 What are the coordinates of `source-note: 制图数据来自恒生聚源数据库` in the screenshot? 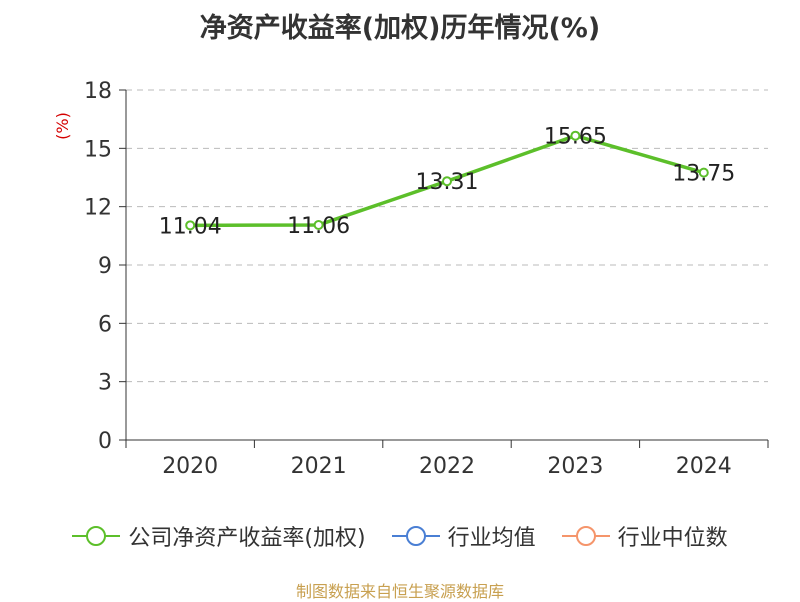 It's located at (399, 591).